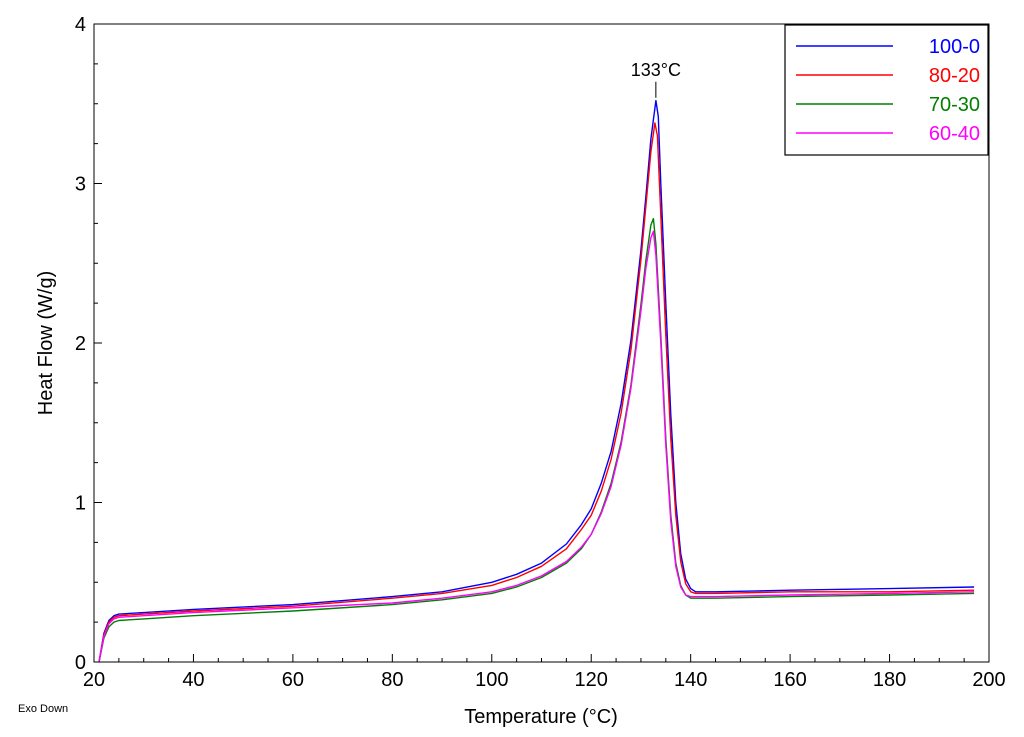 This screenshot has height=737, width=1024. What do you see at coordinates (541, 717) in the screenshot?
I see `x-axis-title: Temperature (°C)` at bounding box center [541, 717].